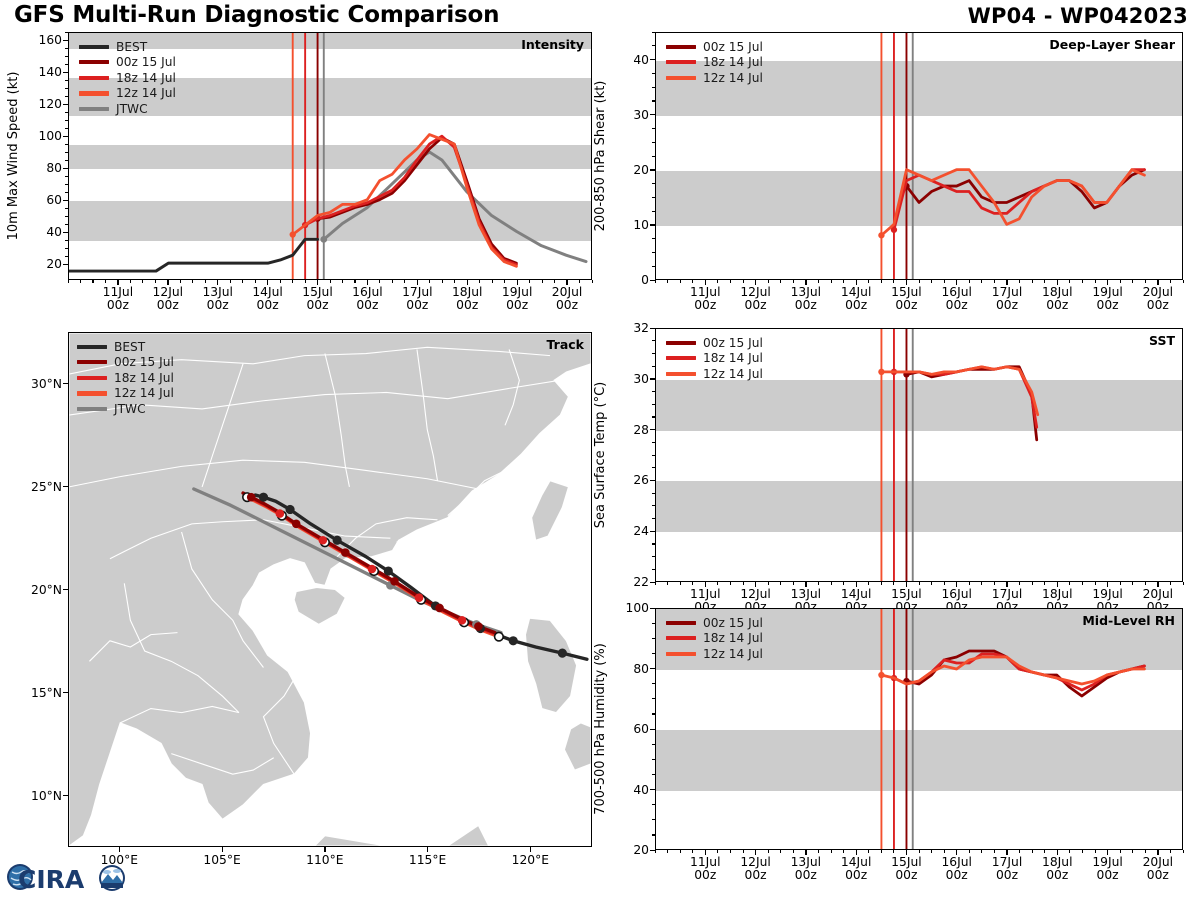 Image resolution: width=1200 pixels, height=902 pixels. I want to click on track-xtick: 100°E, so click(119, 860).